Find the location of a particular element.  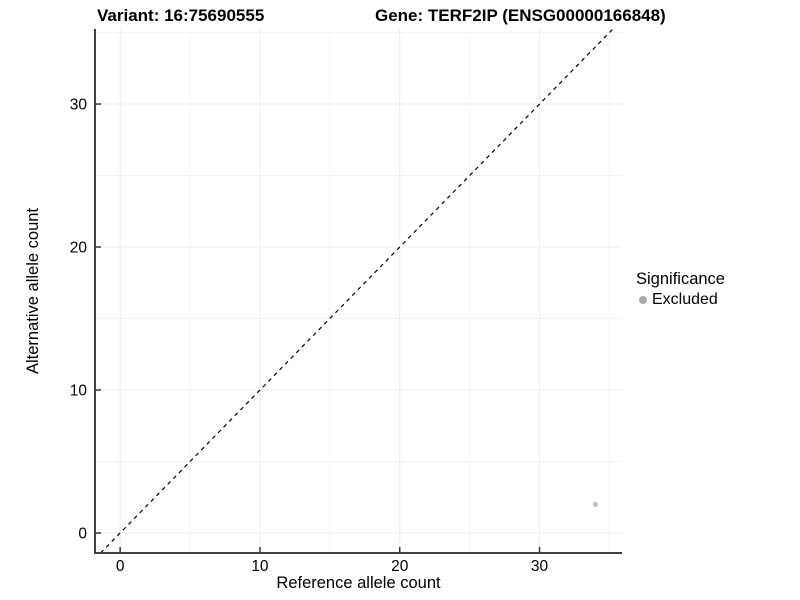

y-axis-title: Alternative allele count is located at coordinates (33, 291).